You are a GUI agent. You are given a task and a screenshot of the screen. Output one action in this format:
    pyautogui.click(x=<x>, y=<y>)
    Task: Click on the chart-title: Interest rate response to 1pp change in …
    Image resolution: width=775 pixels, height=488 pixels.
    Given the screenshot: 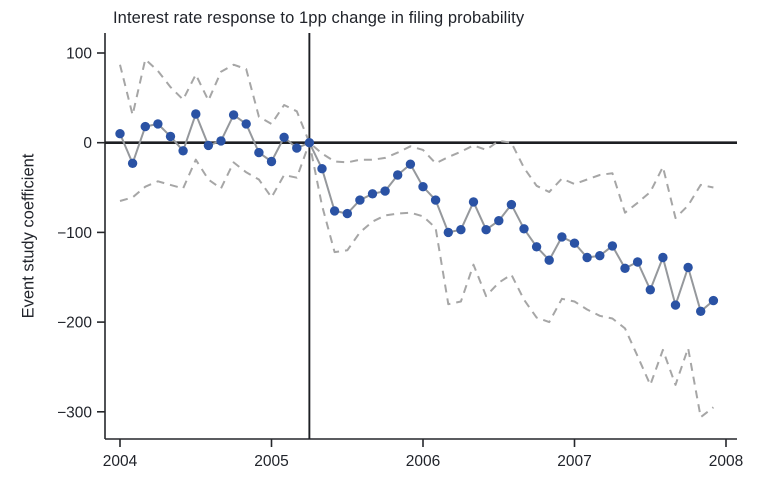 What is the action you would take?
    pyautogui.click(x=319, y=18)
    